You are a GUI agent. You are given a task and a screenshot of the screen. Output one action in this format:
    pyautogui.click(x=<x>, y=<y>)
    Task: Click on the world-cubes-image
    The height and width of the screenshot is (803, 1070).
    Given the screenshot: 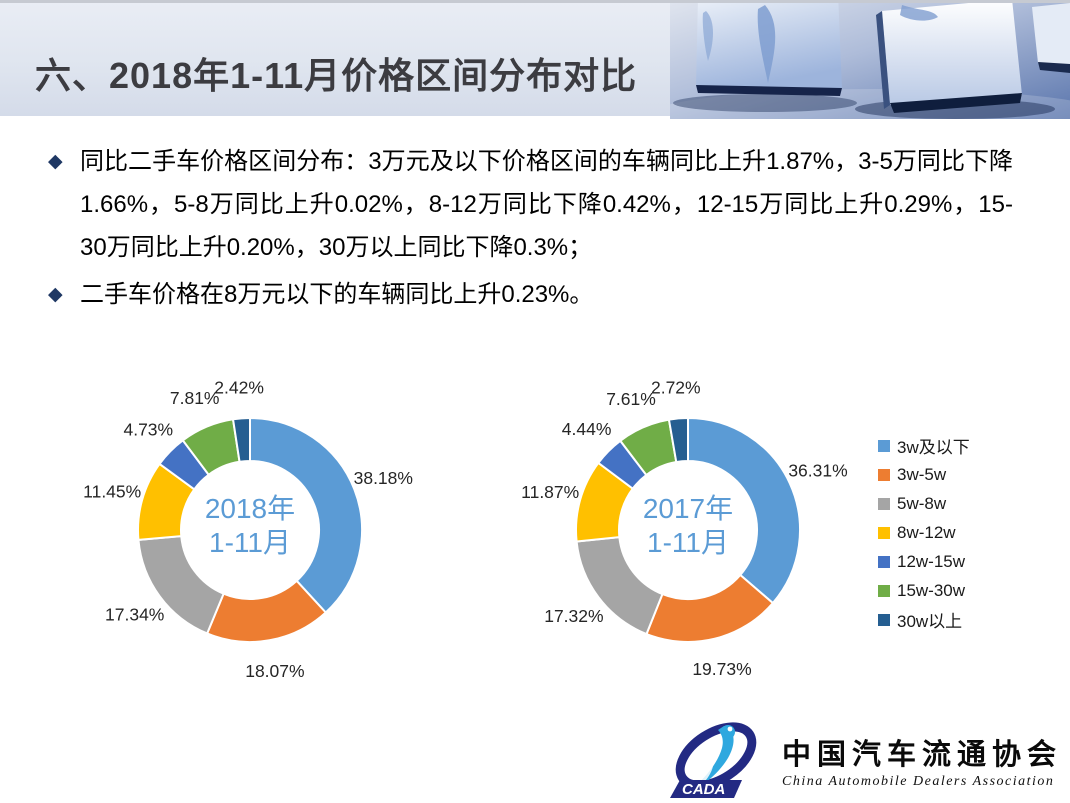 What is the action you would take?
    pyautogui.click(x=870, y=61)
    